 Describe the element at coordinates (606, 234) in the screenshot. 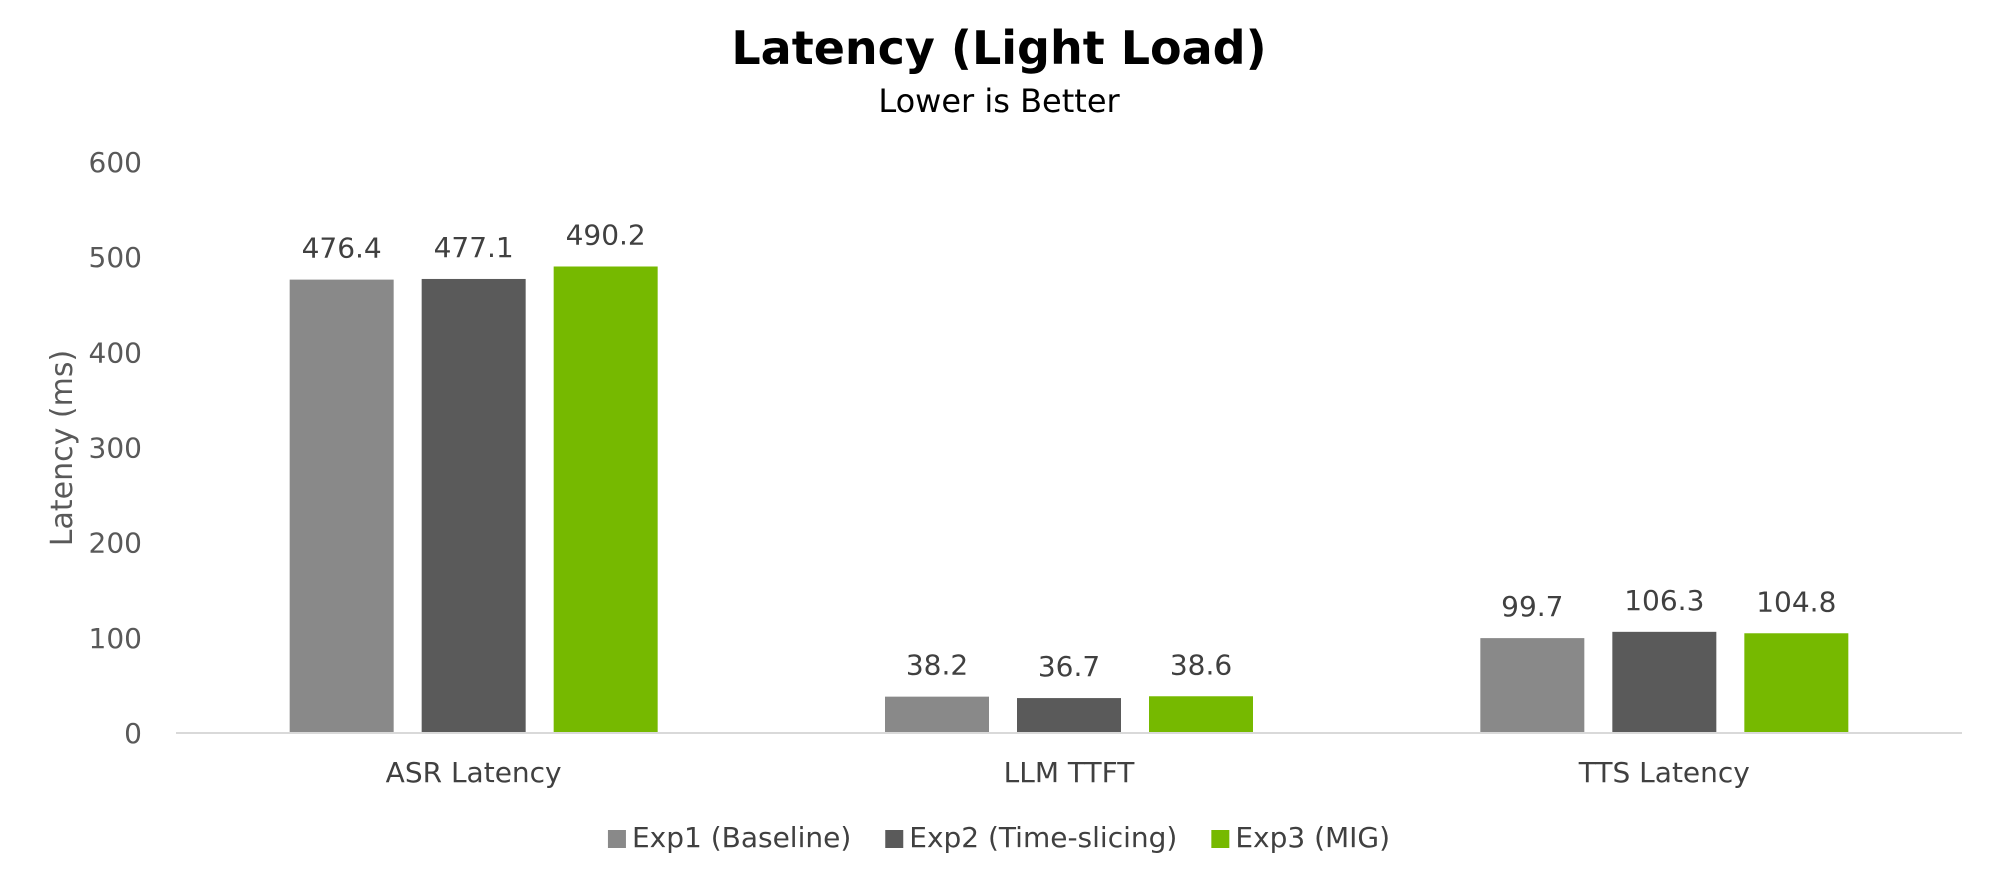

I see `data-label: 490.2` at that location.